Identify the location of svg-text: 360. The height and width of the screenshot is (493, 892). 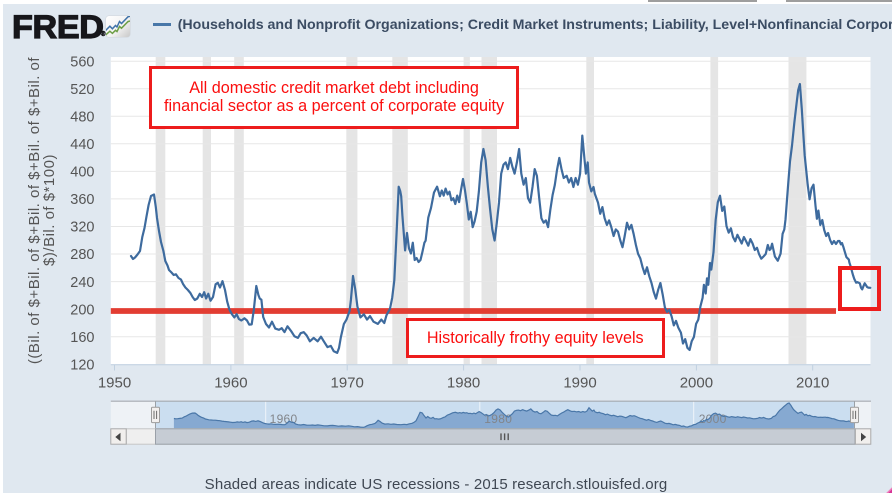
(82, 200).